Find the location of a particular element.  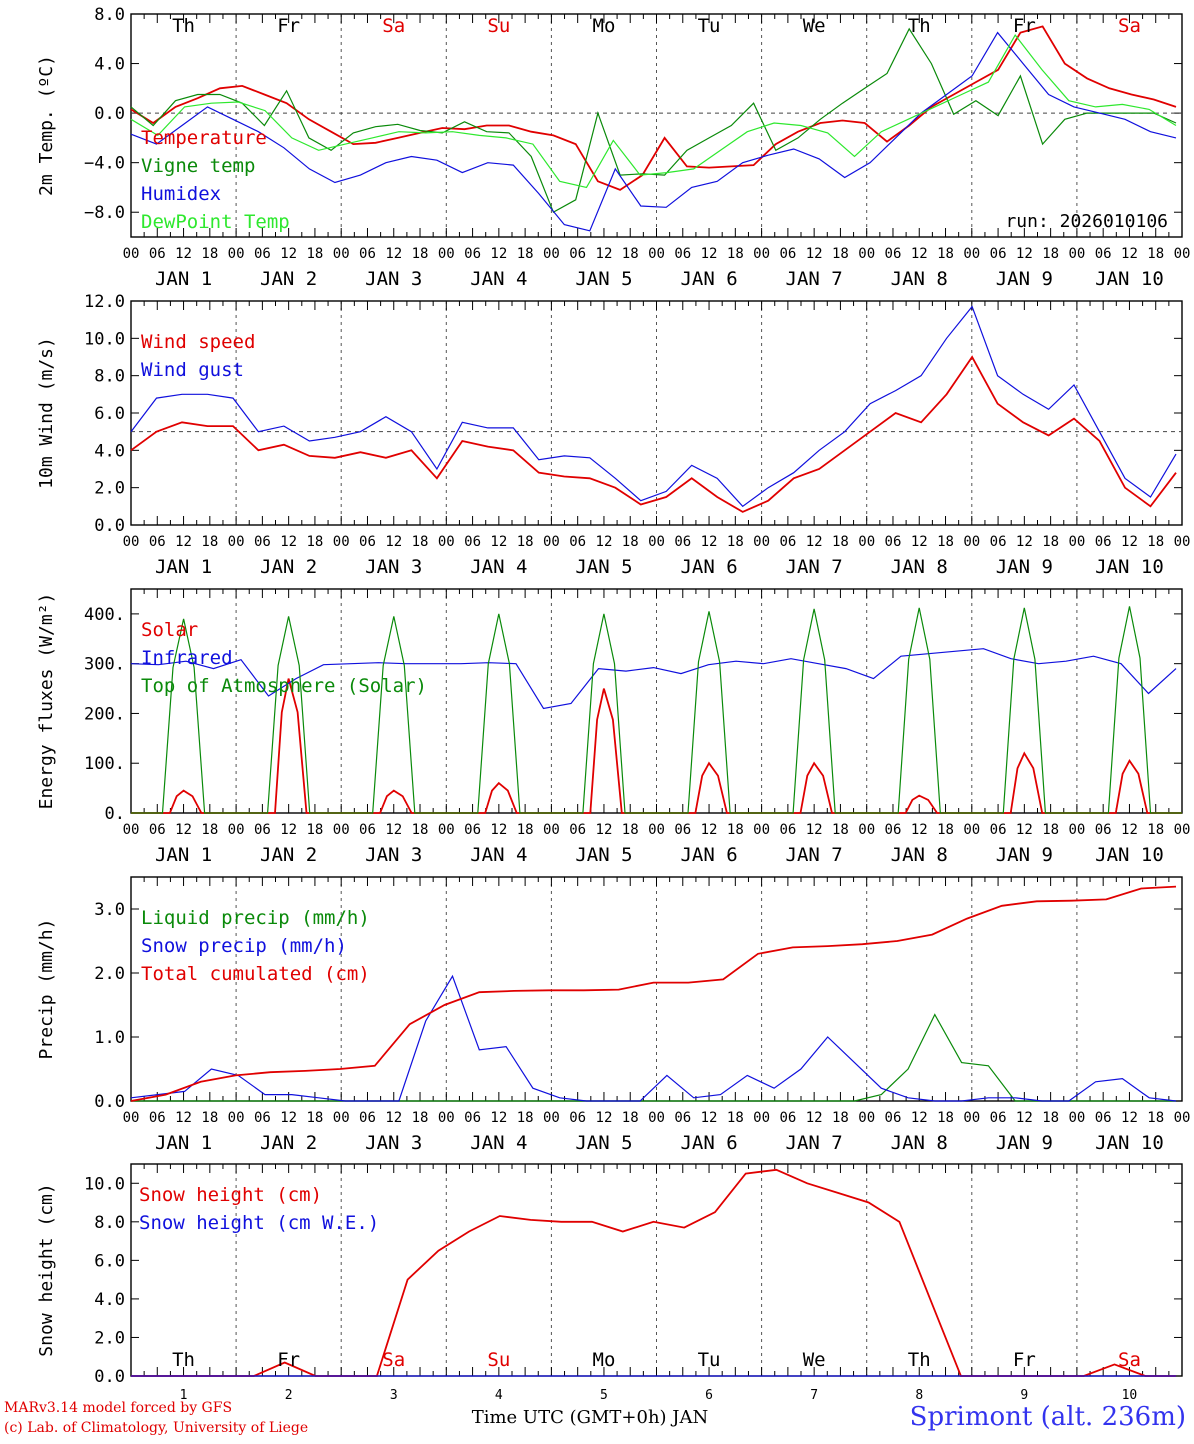

x-date-label: JAN 7 is located at coordinates (814, 279).